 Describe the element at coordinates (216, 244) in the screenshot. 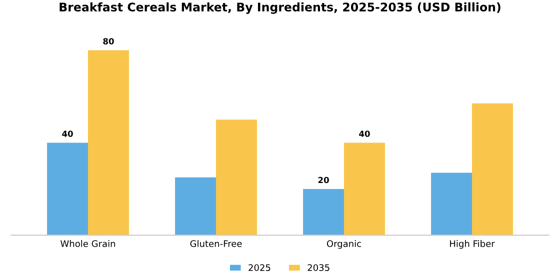

I see `x-tick-label: Gluten-Free` at that location.